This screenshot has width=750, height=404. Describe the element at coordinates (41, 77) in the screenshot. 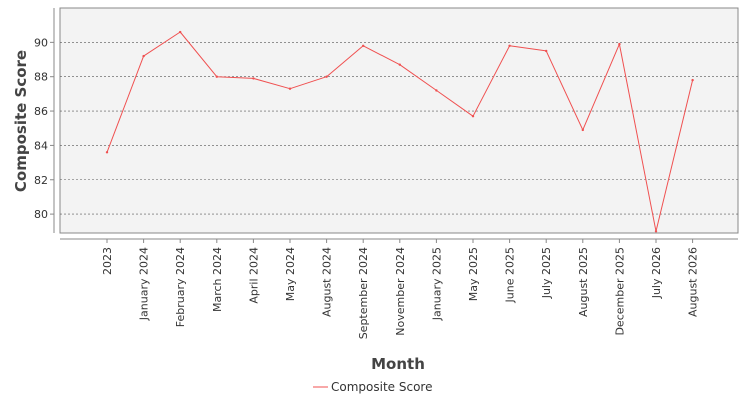

I see `y-tick-label: 88` at that location.